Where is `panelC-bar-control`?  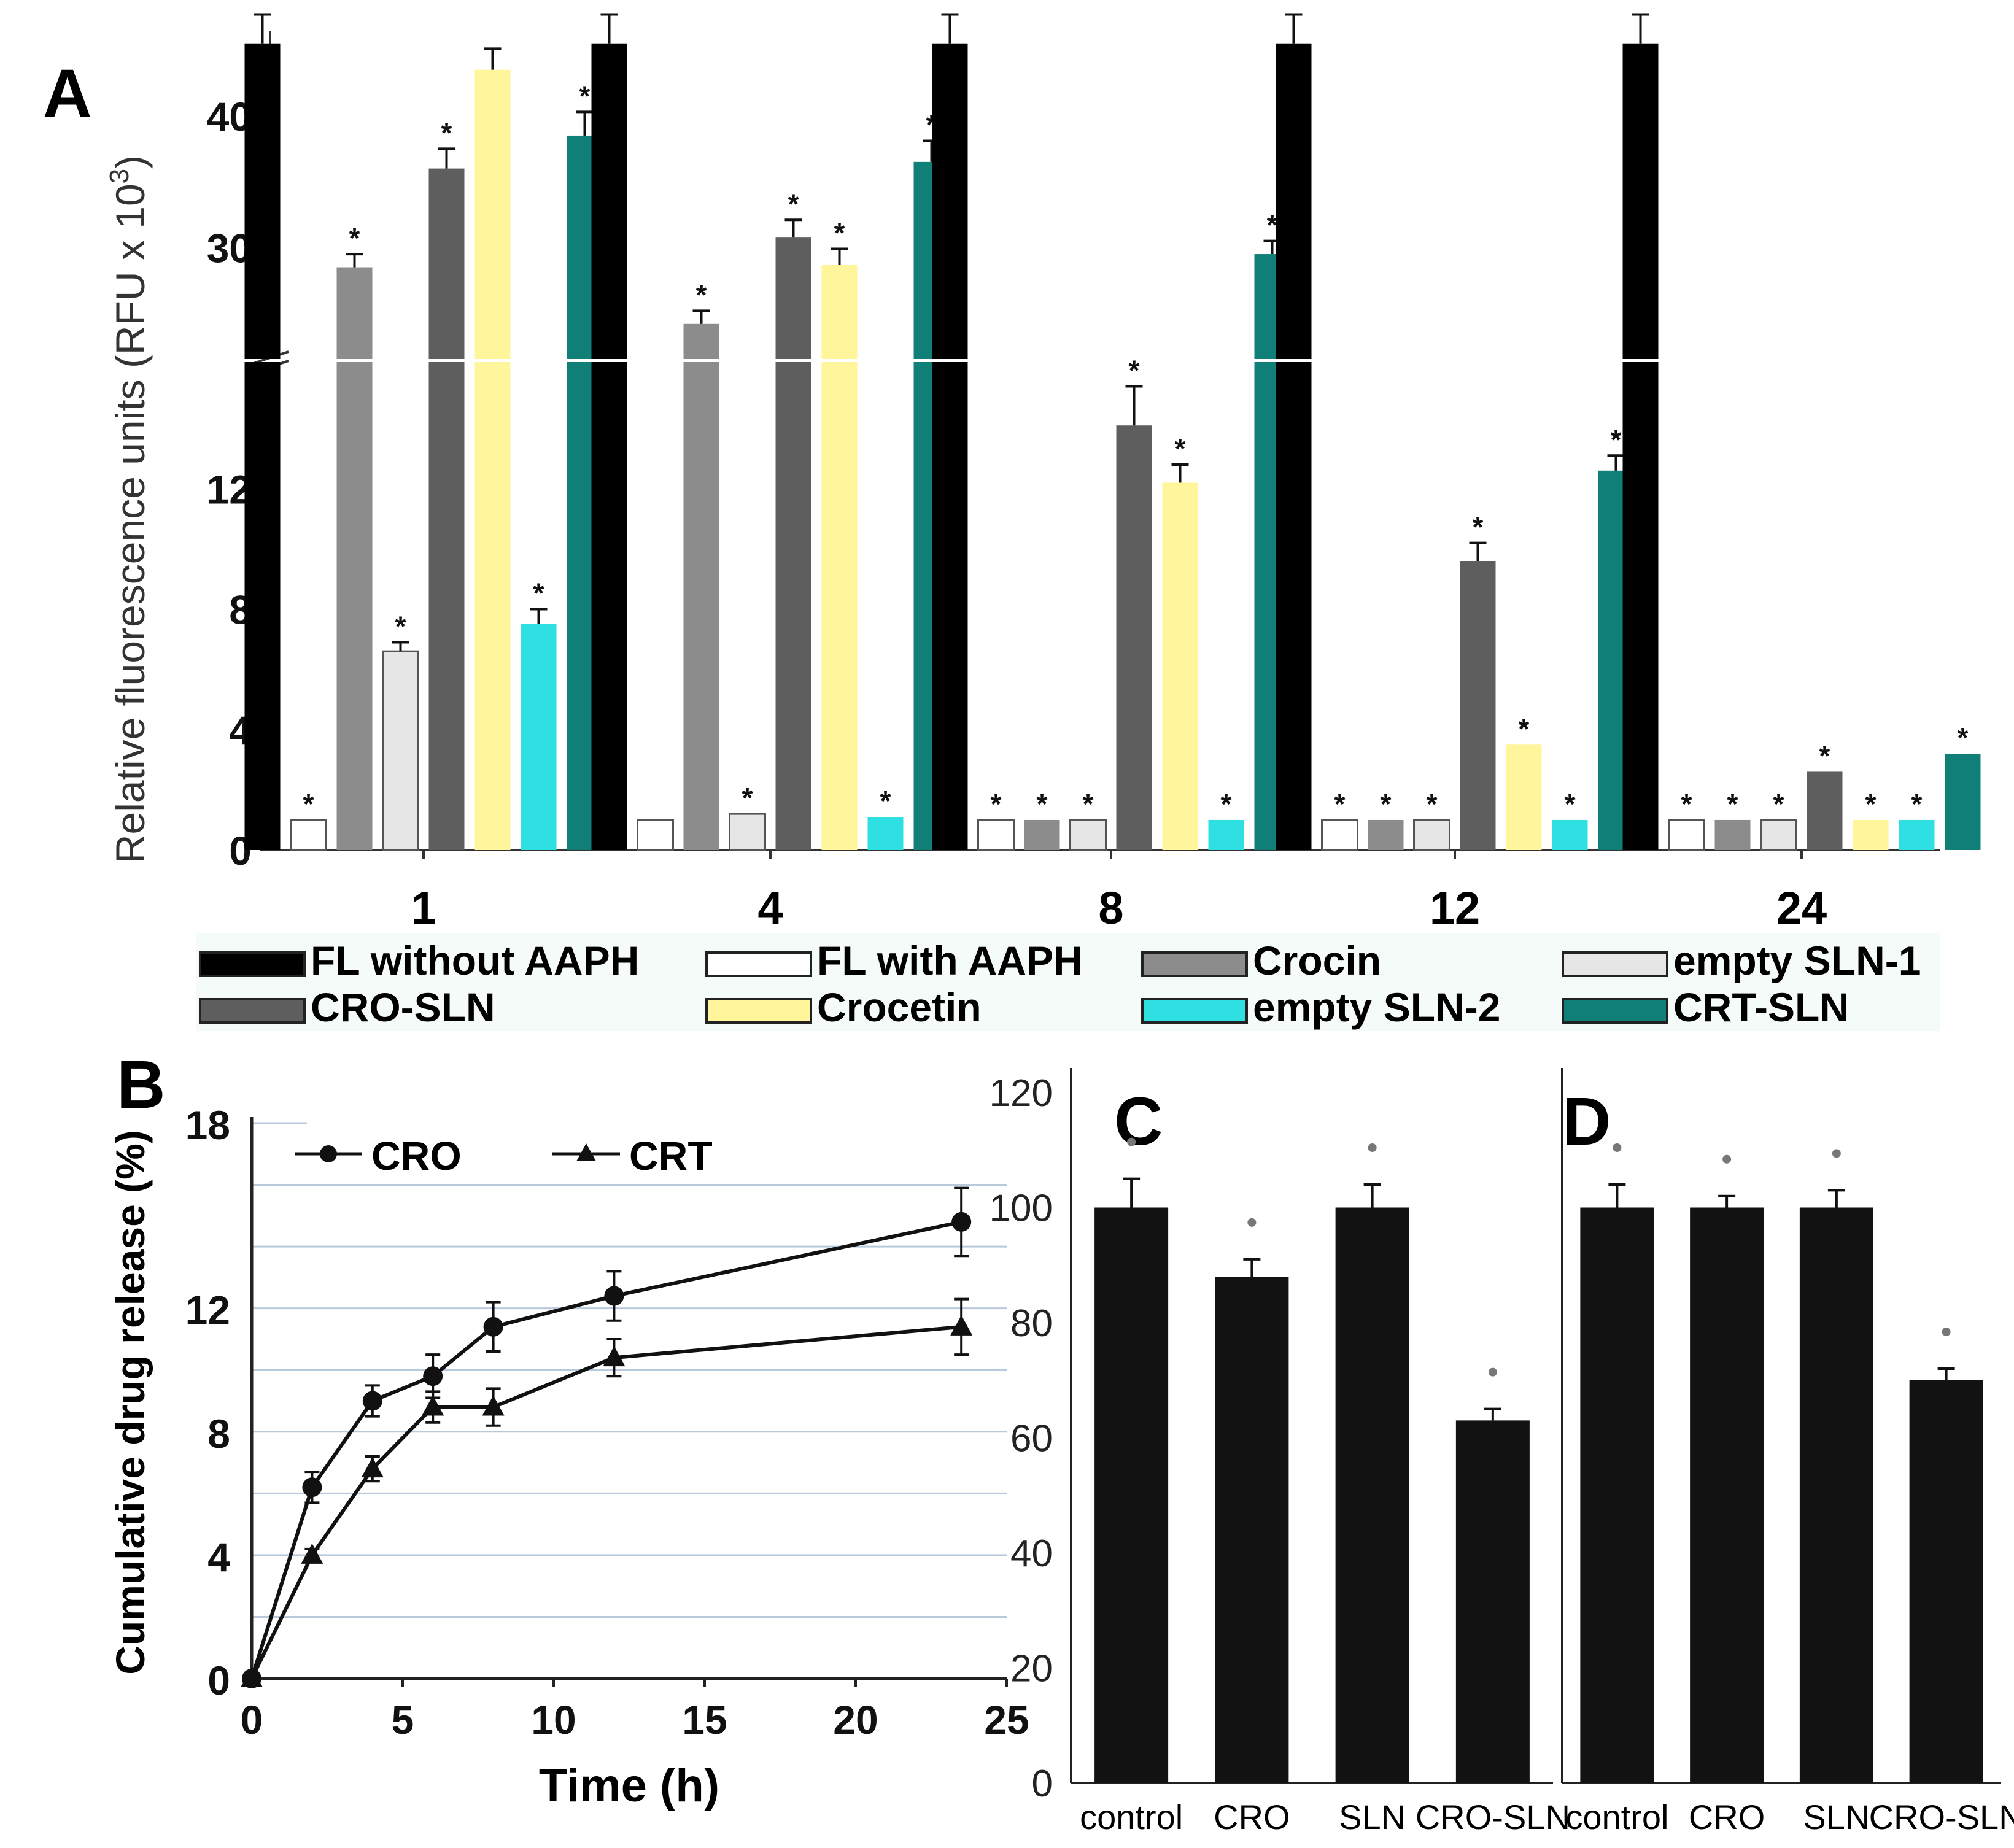
panelC-bar-control is located at coordinates (1131, 1495).